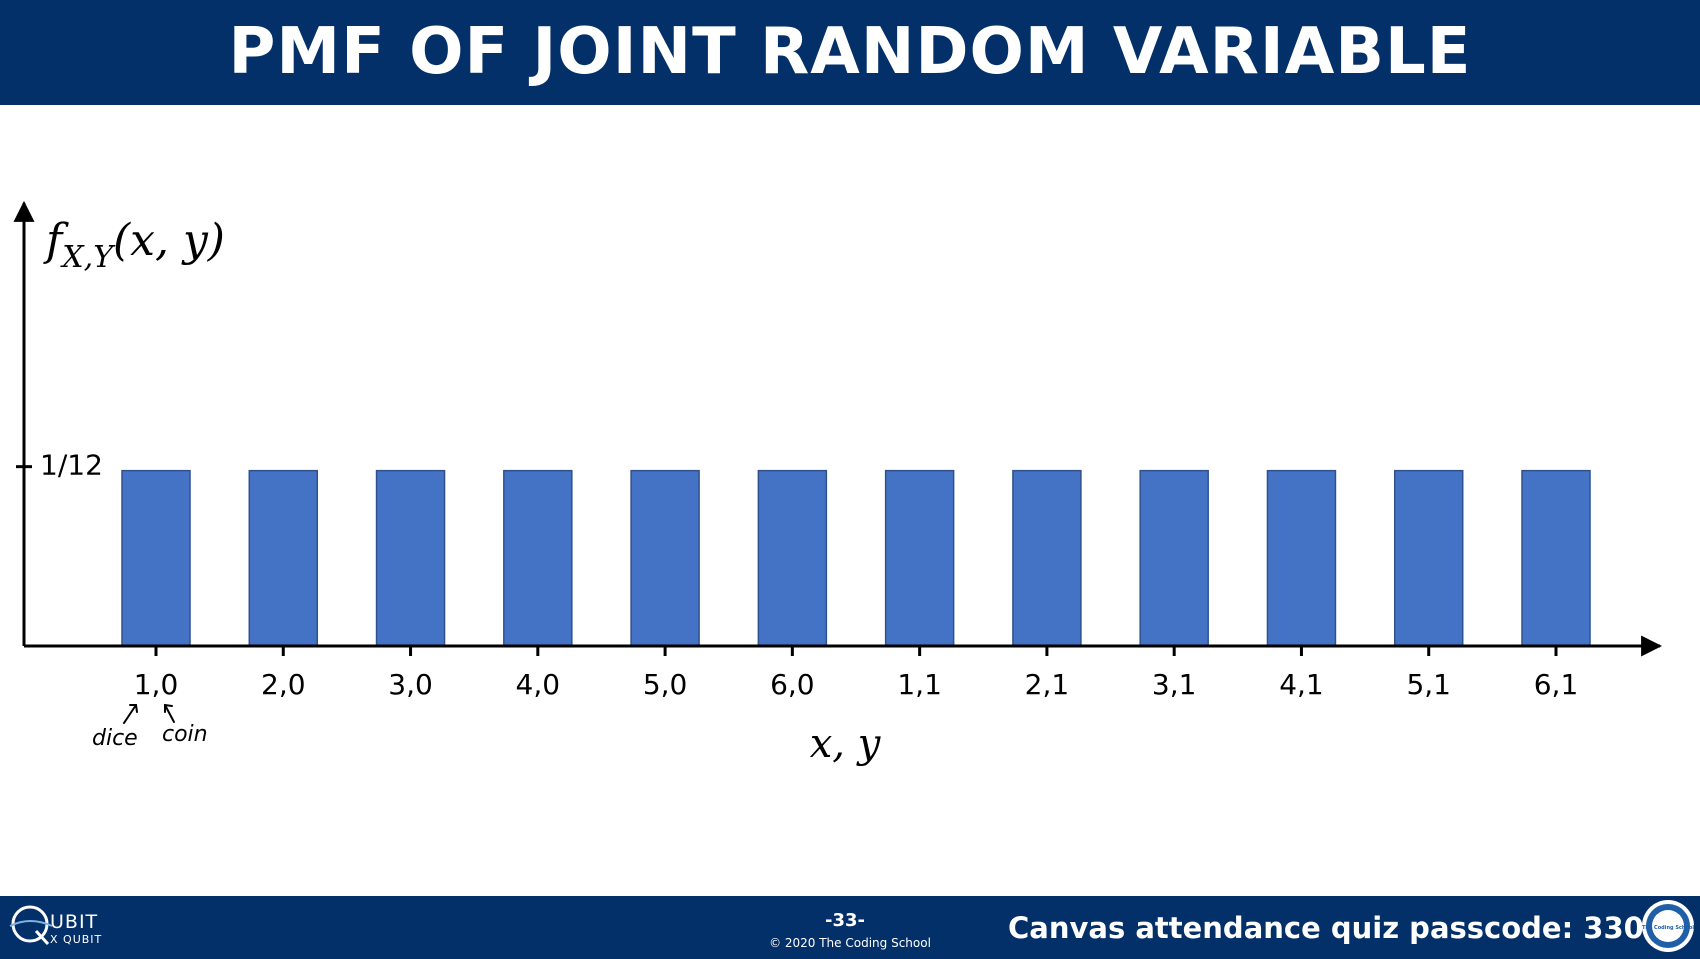 The height and width of the screenshot is (959, 1700). I want to click on slide-number: -33-, so click(845, 920).